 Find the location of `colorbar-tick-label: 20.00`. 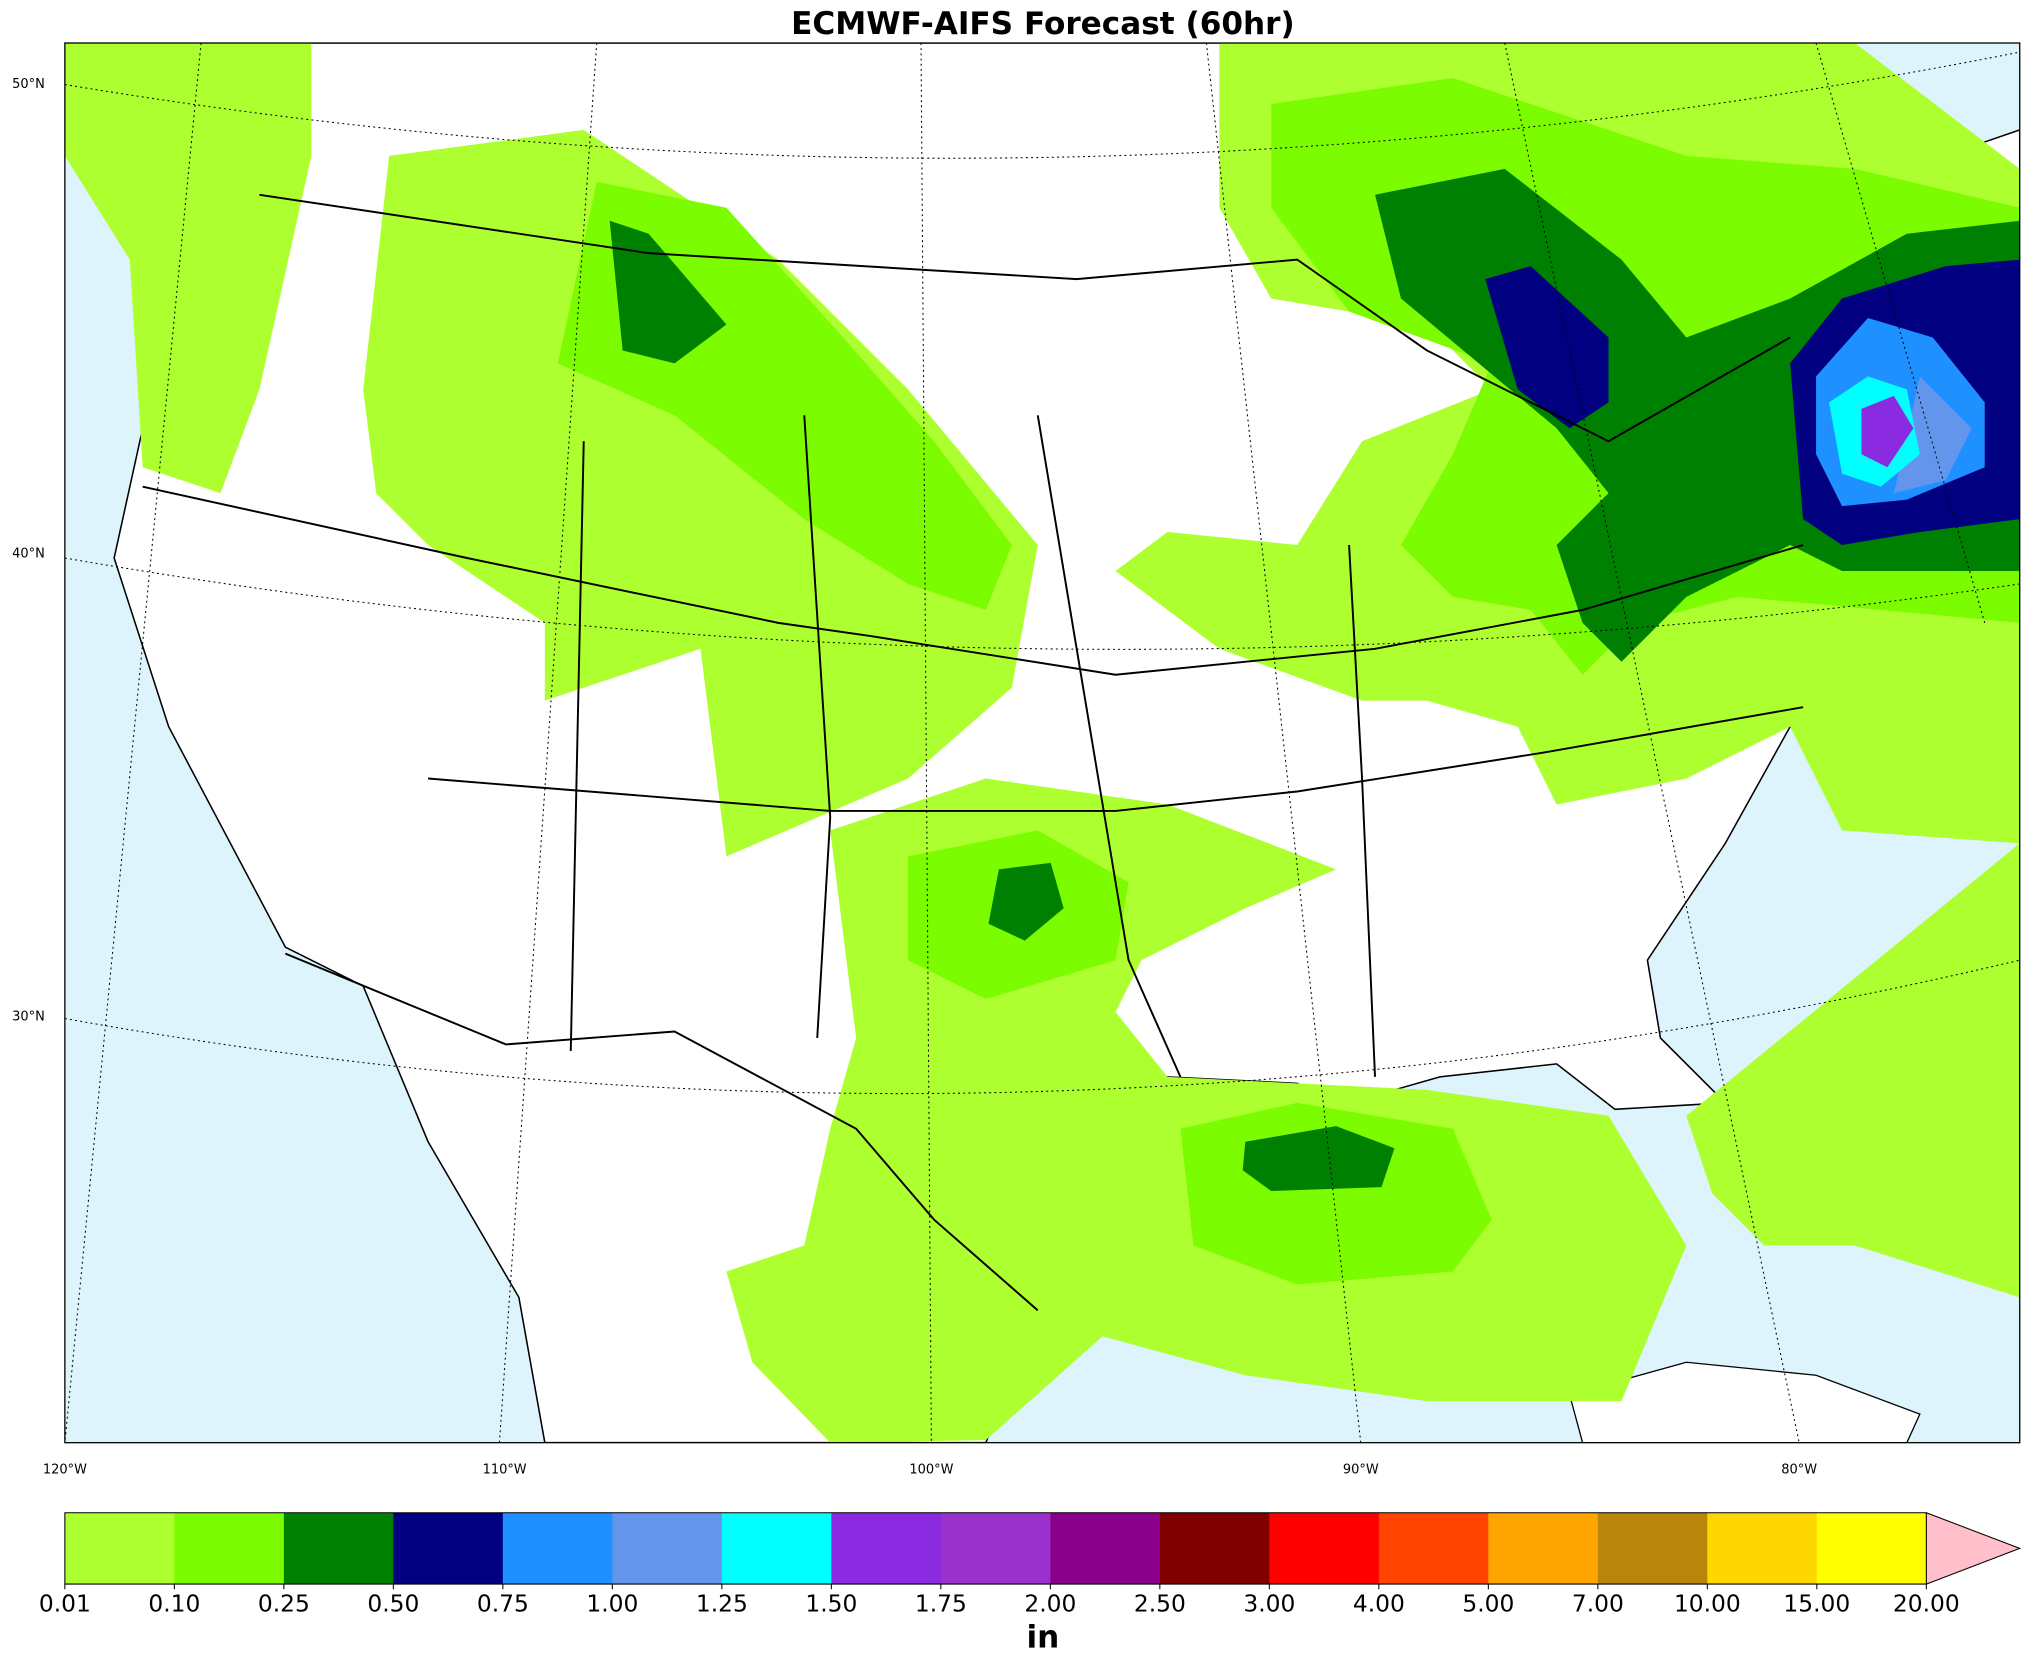

colorbar-tick-label: 20.00 is located at coordinates (1926, 1603).